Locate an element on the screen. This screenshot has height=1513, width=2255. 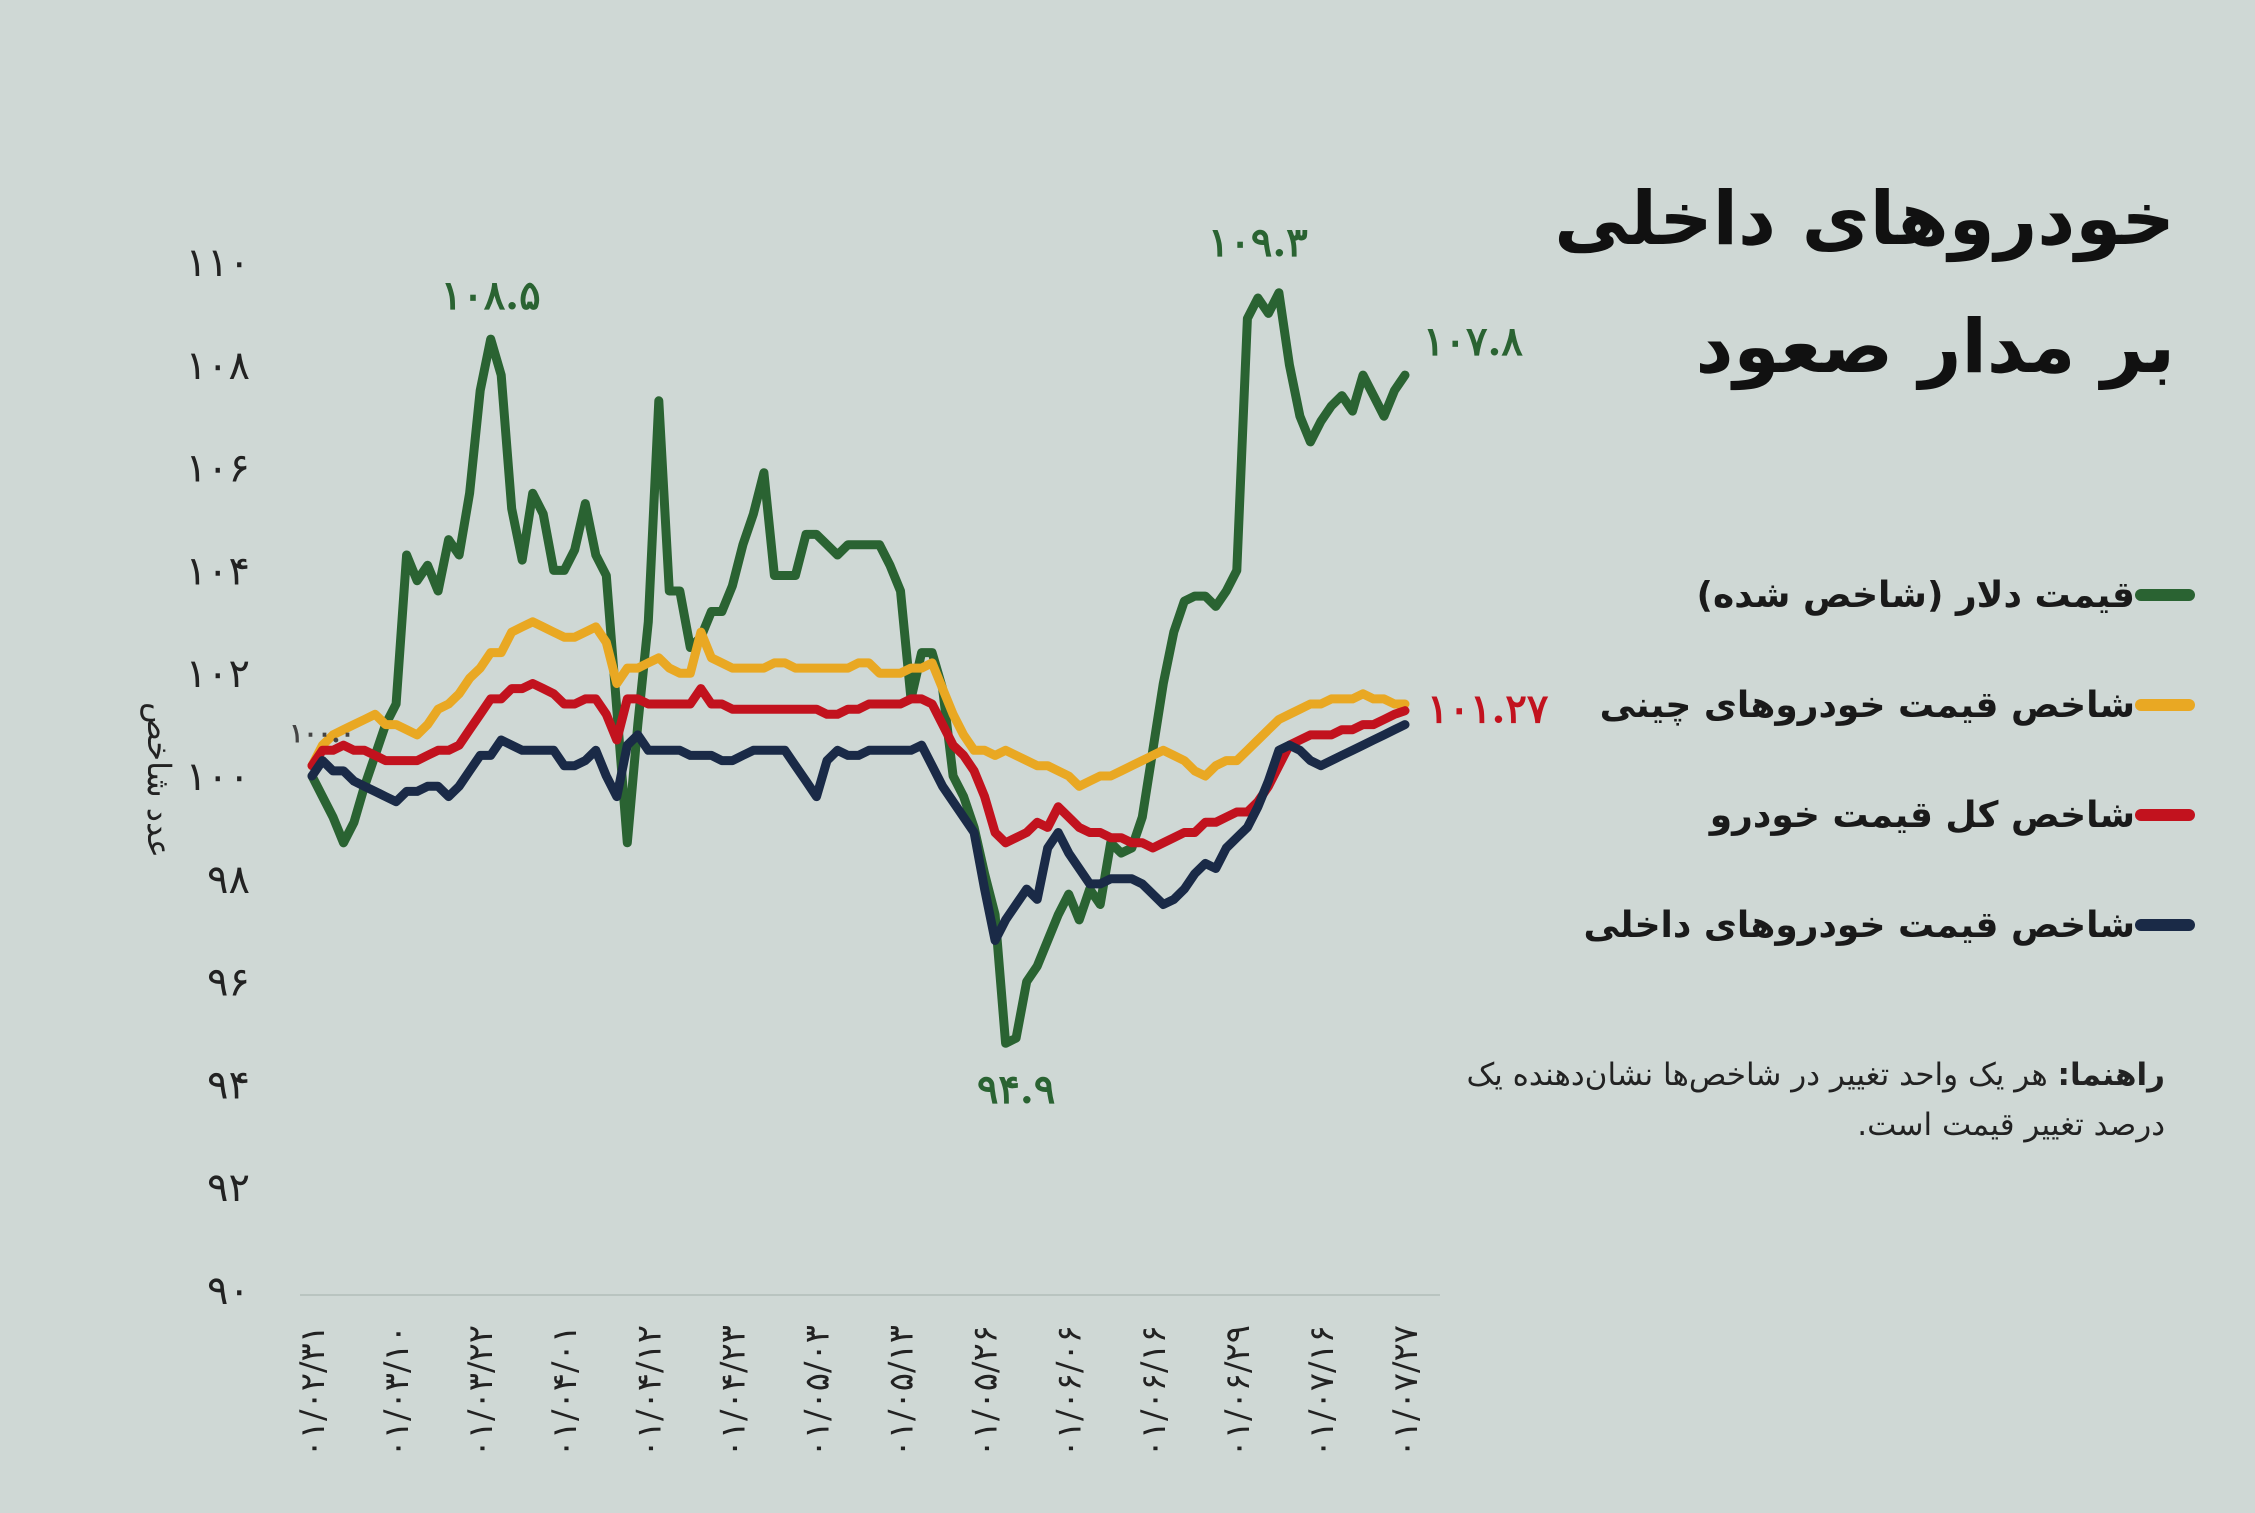
x-tick-label: ۰۱/۰۴/۱۲ is located at coordinates (649, 1391).